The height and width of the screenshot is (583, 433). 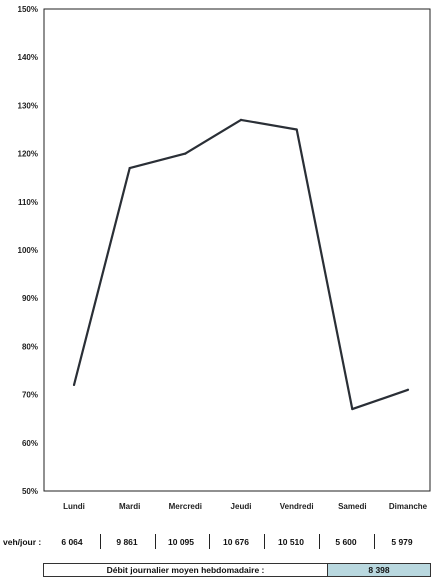 I want to click on y-tick-label: 120%, so click(x=28, y=154).